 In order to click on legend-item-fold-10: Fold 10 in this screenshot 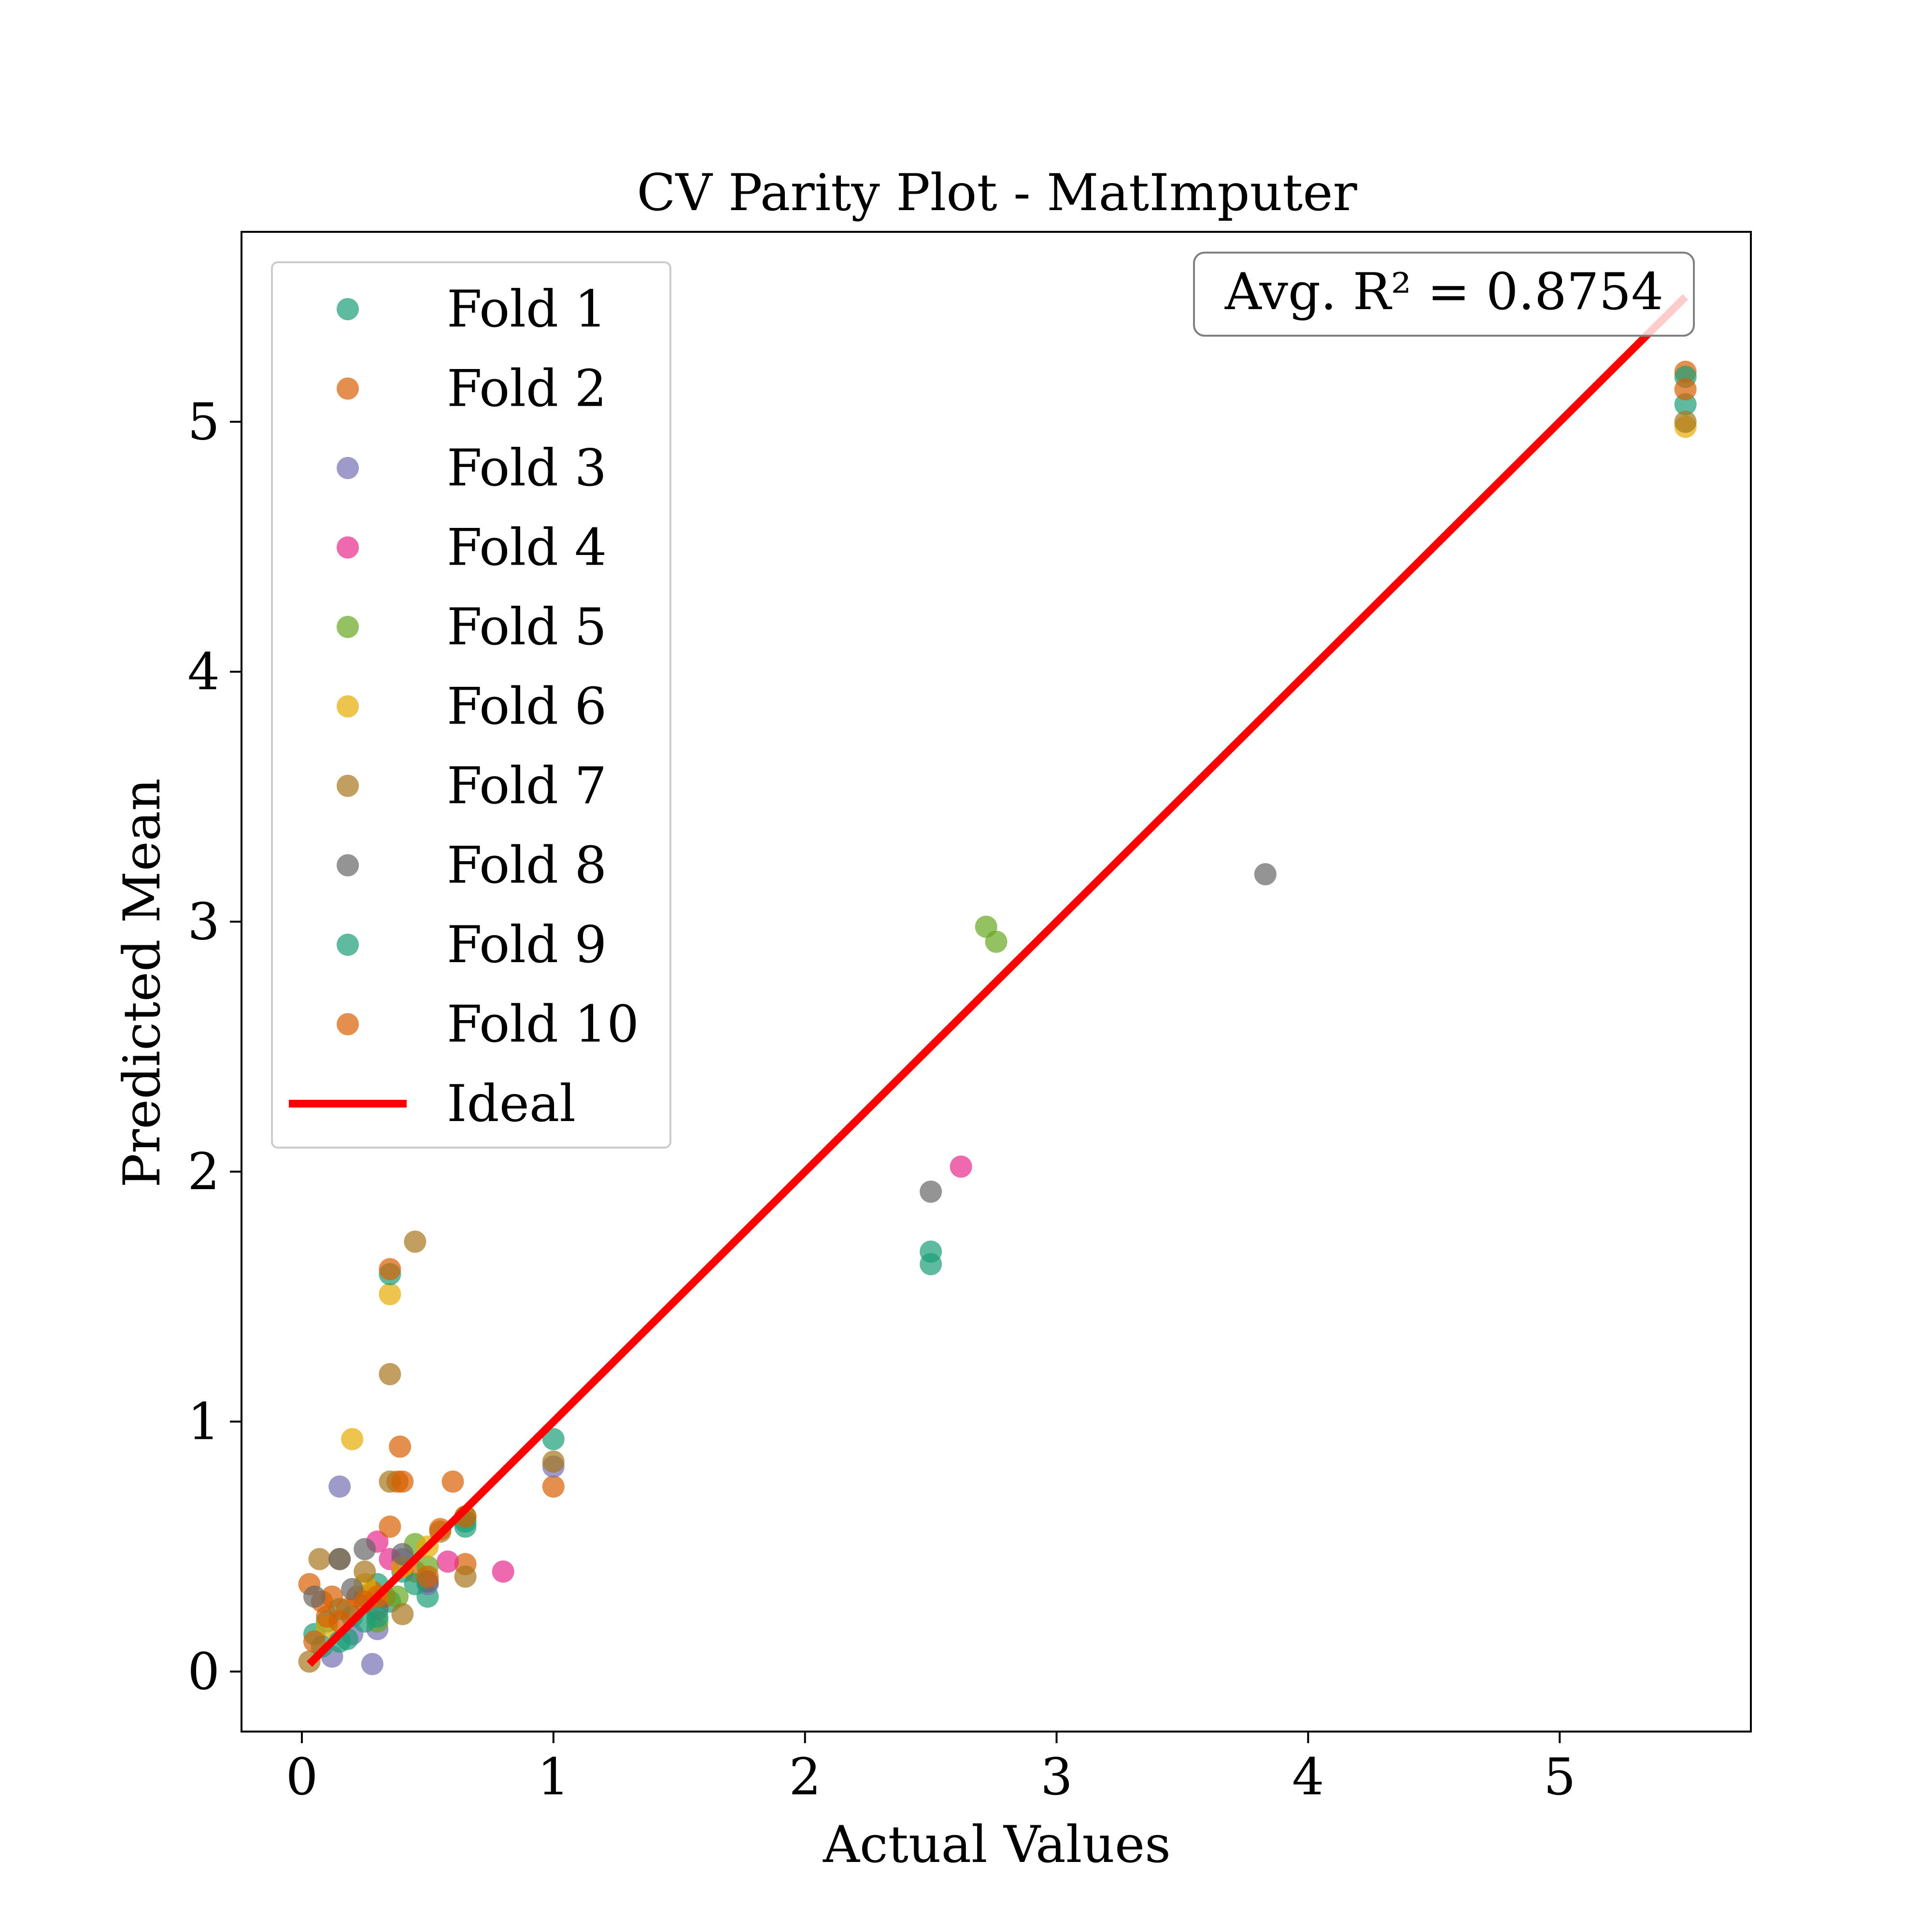, I will do `click(488, 1024)`.